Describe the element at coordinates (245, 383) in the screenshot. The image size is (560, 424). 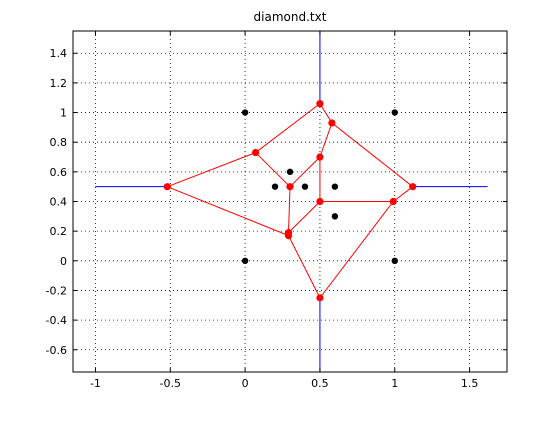
I see `x-tick-label: 0` at that location.